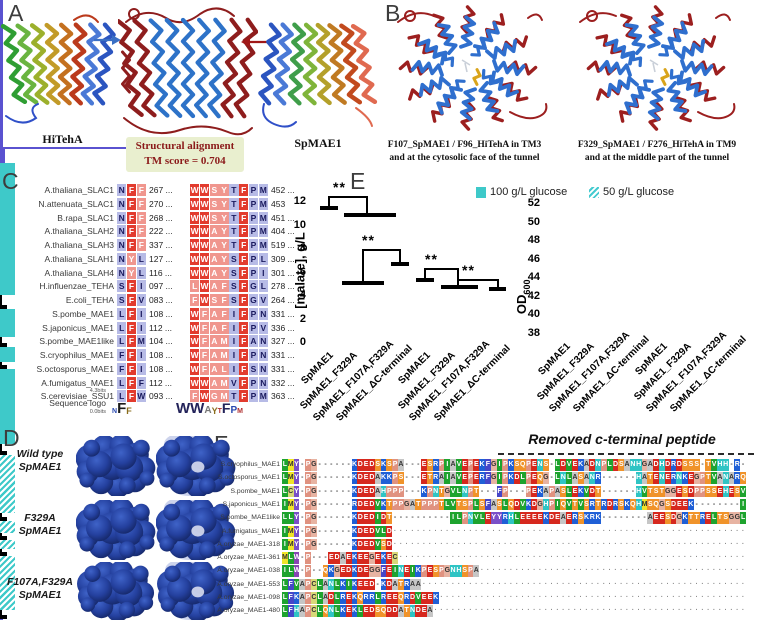  Describe the element at coordinates (196, 530) in the screenshot. I see `surface-f329a-right-image` at that location.